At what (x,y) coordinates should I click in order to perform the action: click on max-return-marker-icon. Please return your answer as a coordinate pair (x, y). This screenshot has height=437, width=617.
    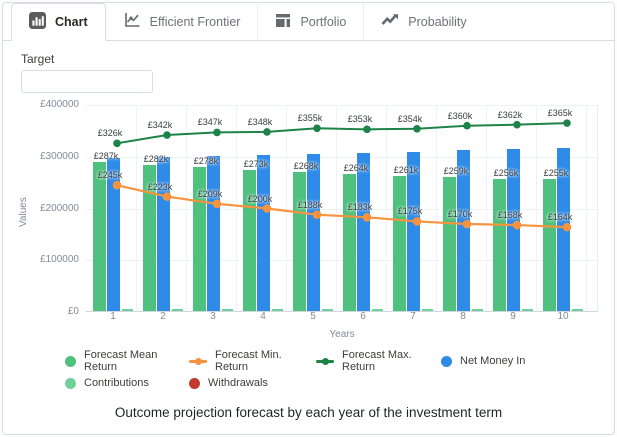
    Looking at the image, I should click on (325, 361).